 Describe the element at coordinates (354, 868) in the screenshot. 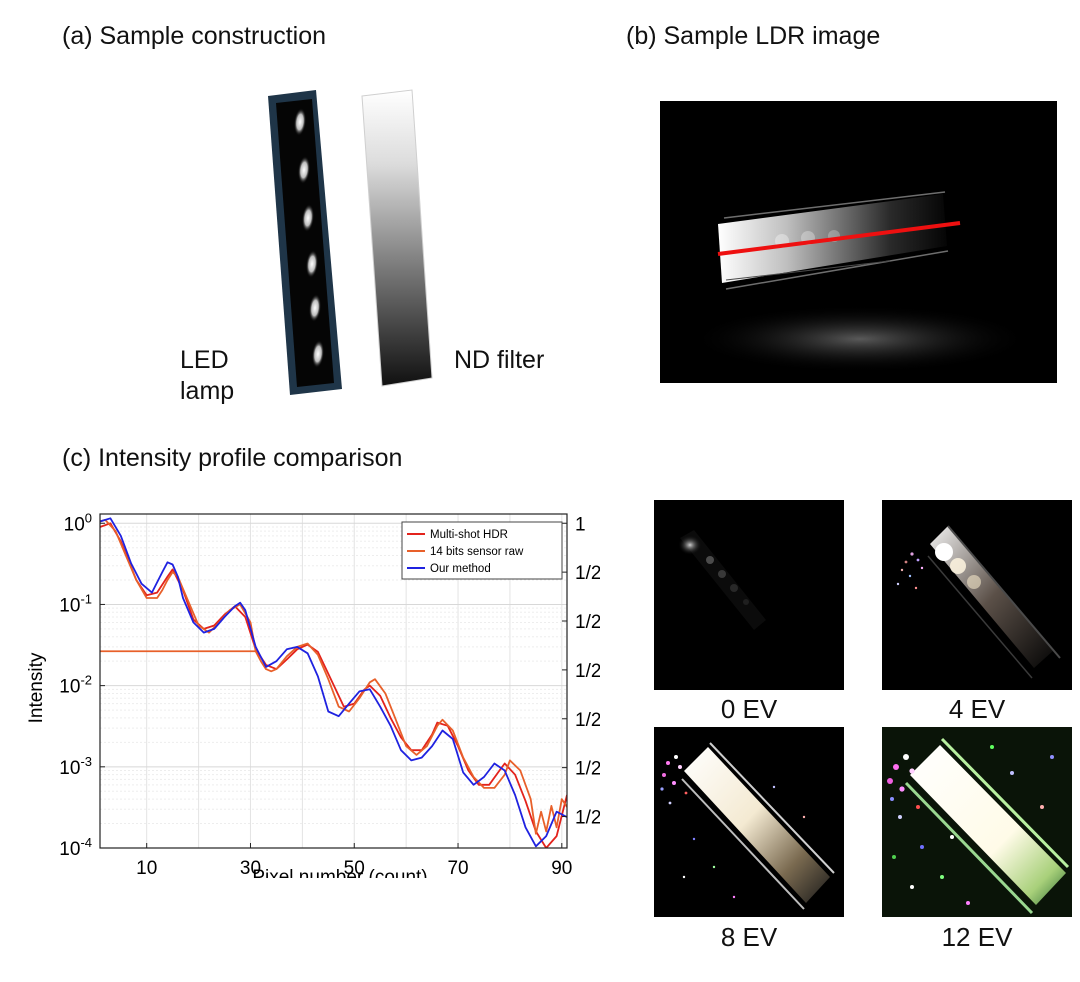

I see `x-tick-label: 50` at that location.